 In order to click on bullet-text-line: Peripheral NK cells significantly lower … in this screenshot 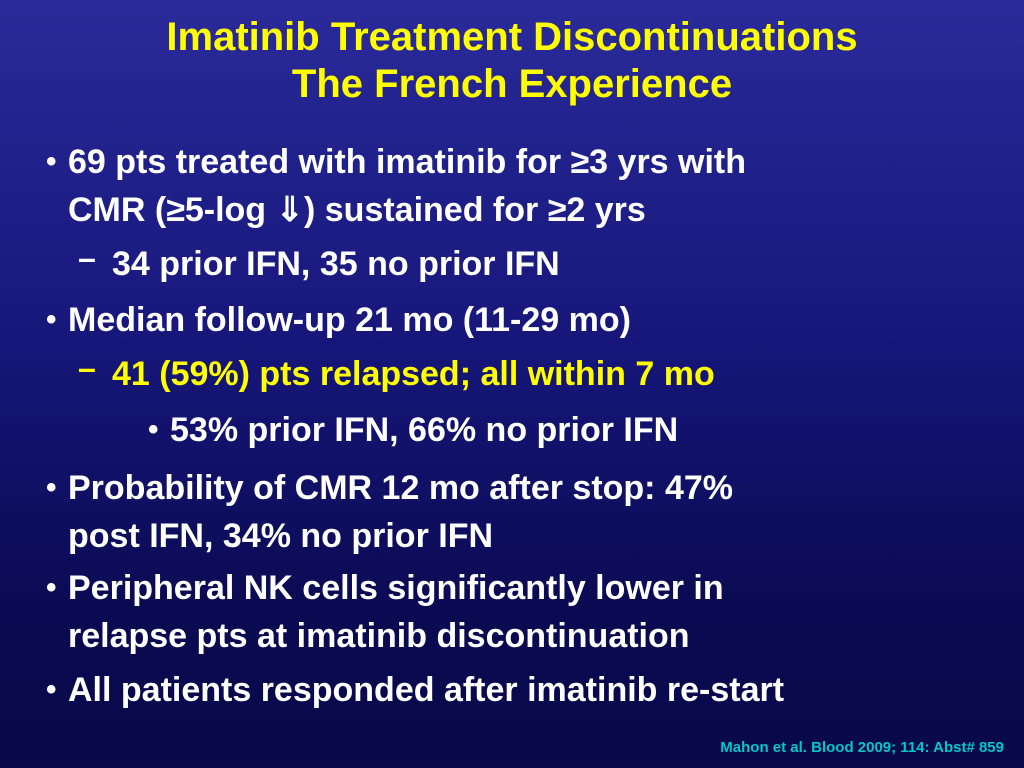, I will do `click(396, 588)`.